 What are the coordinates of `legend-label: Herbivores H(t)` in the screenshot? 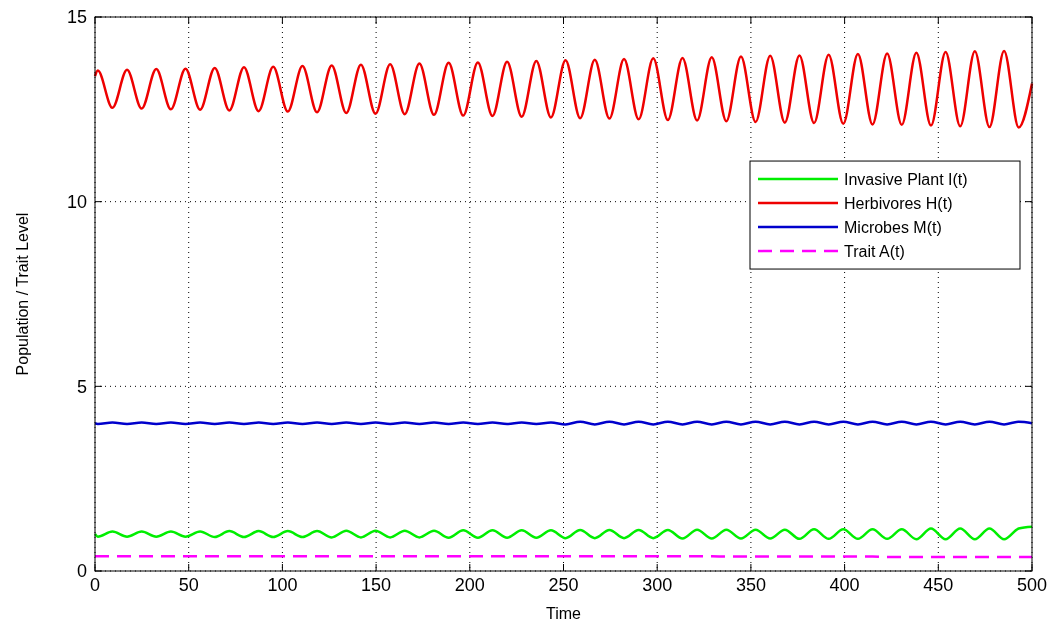 It's located at (898, 203).